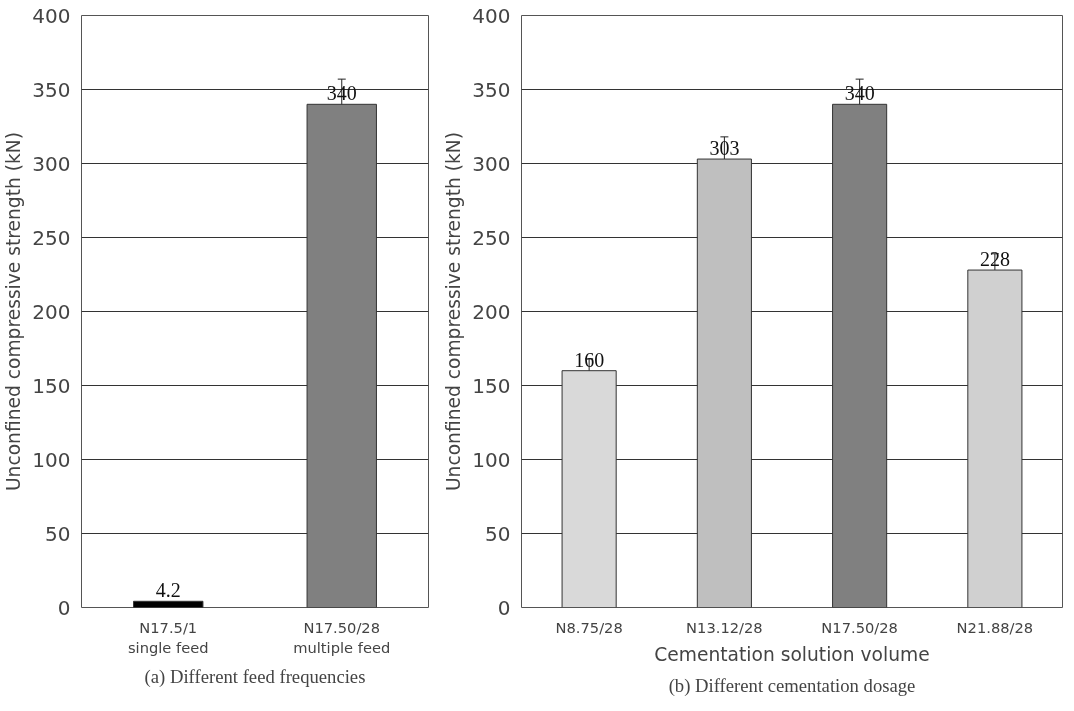  I want to click on x-tick-label: N8.75/28, so click(589, 627).